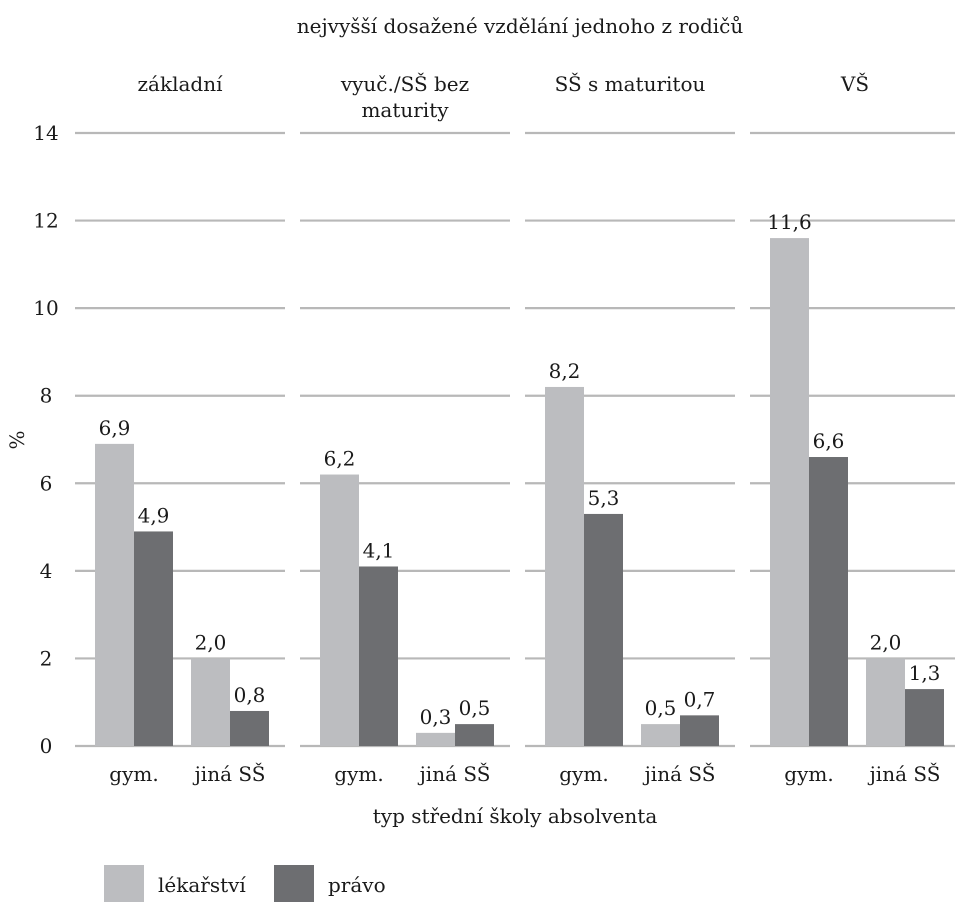 Image resolution: width=955 pixels, height=902 pixels. I want to click on legend-swatch-pravo, so click(294, 883).